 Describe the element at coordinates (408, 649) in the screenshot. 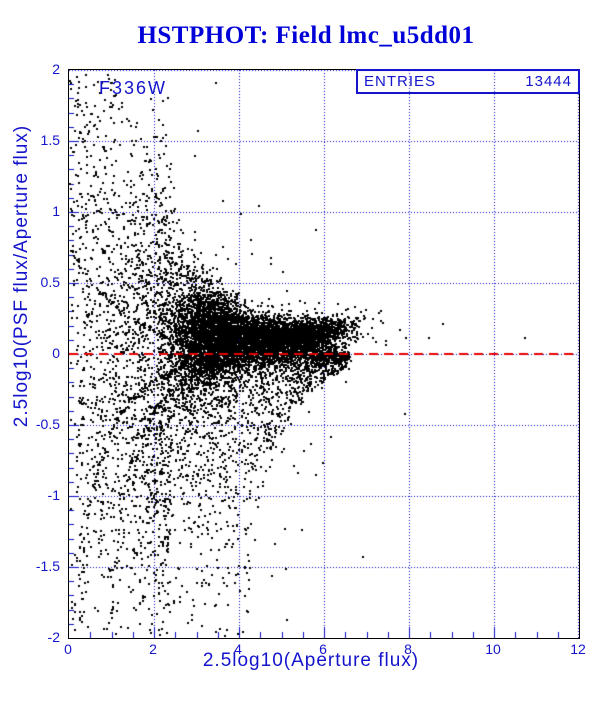

I see `x-tick-label: 8` at that location.